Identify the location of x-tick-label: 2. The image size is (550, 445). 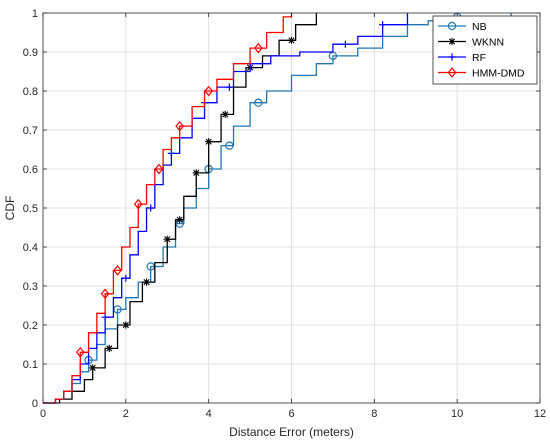
(126, 414).